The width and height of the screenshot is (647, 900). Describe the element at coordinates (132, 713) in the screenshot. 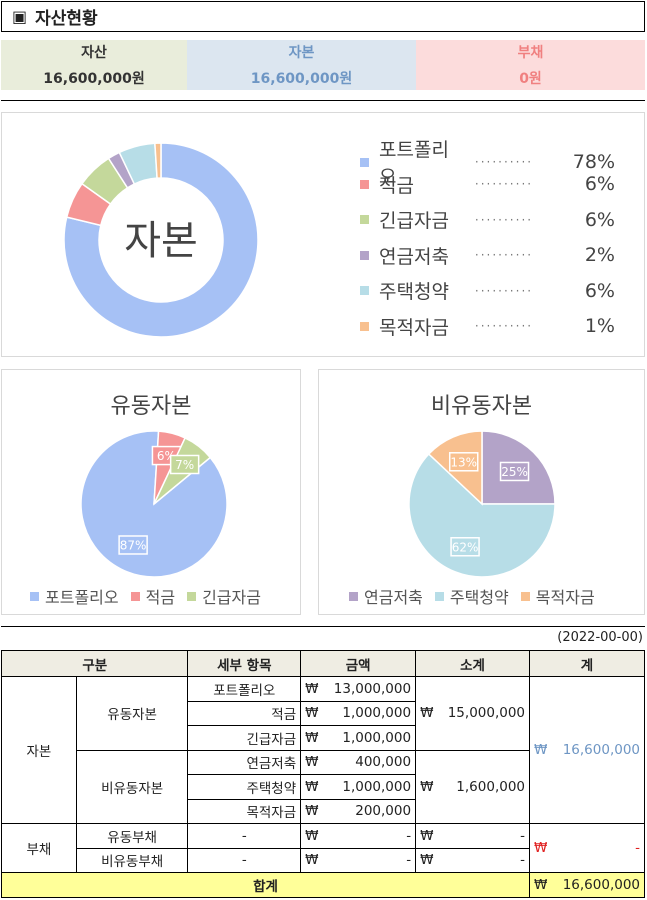

I see `sub-liquid: 유동자본` at that location.